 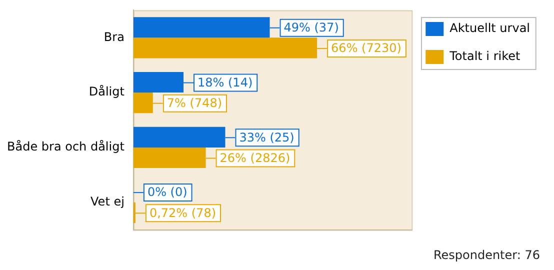 What do you see at coordinates (65, 147) in the screenshot?
I see `y-tick-label: Både bra och dåligt` at bounding box center [65, 147].